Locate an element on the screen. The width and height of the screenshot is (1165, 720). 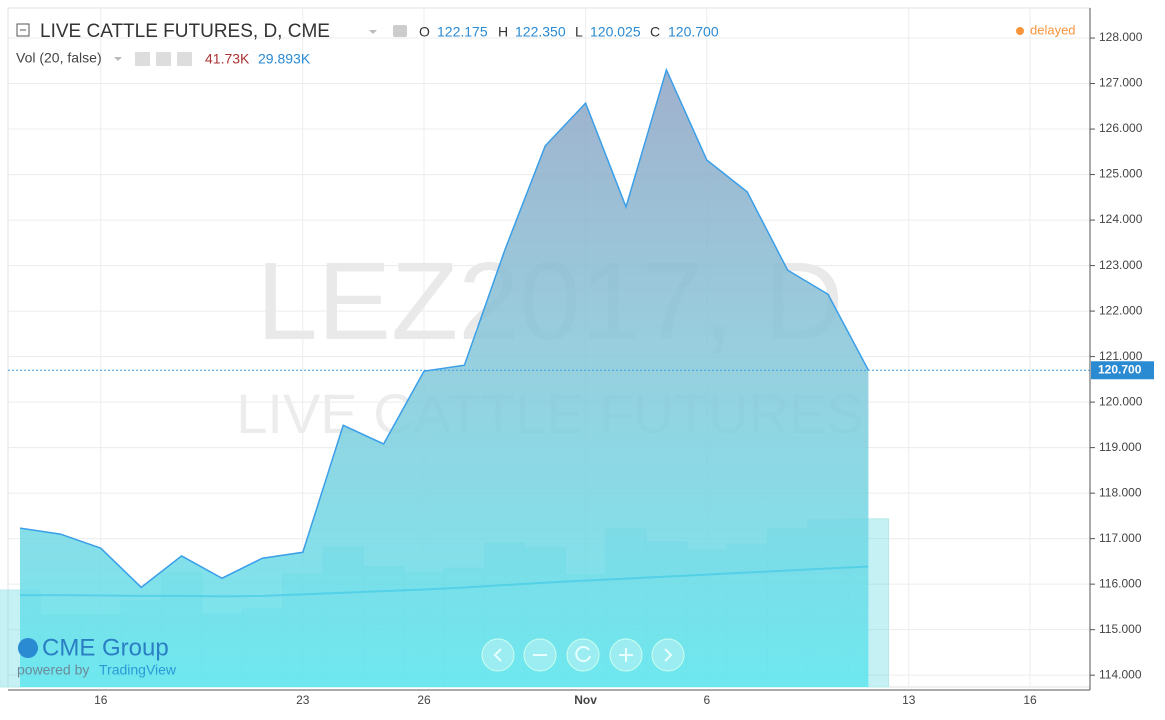
reset-button is located at coordinates (583, 655).